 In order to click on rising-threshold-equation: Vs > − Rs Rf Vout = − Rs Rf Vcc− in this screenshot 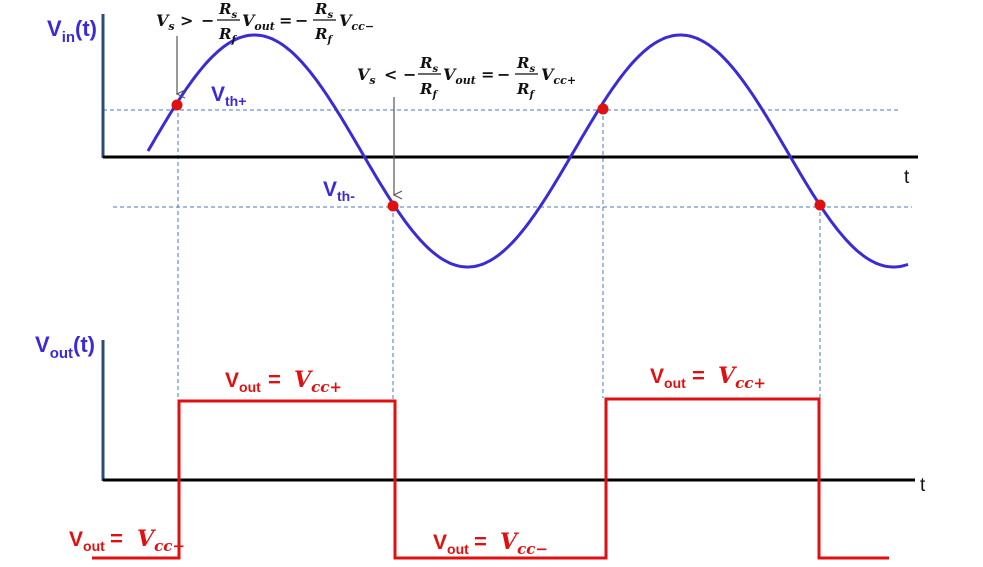, I will do `click(265, 23)`.